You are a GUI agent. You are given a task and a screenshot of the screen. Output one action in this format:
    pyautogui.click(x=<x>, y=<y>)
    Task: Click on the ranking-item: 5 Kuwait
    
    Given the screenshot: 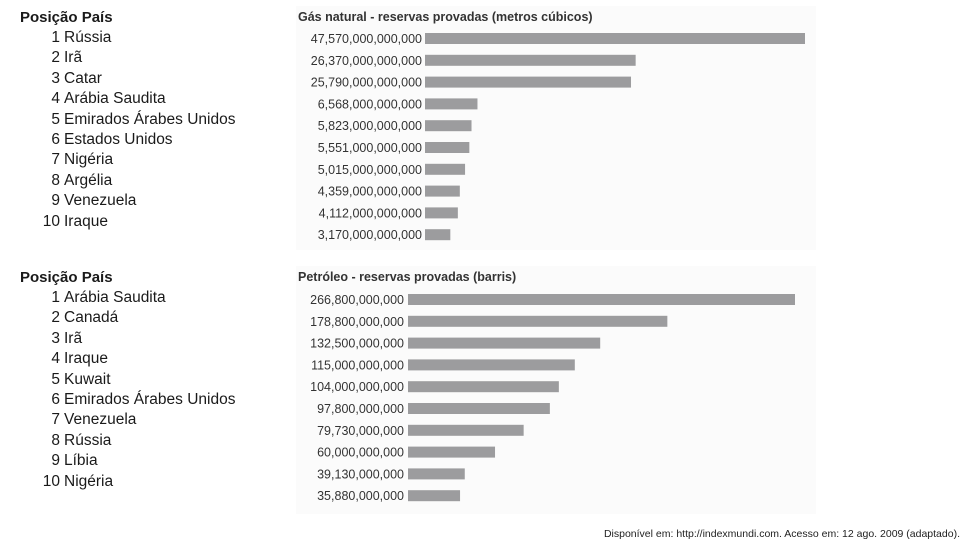 What is the action you would take?
    pyautogui.click(x=150, y=380)
    